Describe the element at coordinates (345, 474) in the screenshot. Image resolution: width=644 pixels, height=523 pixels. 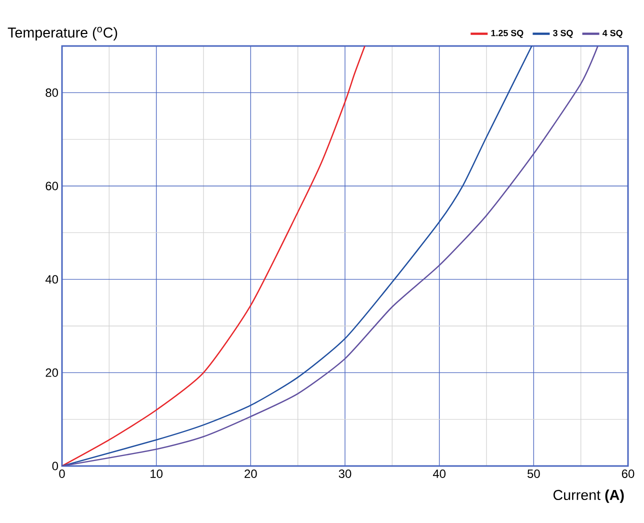
I see `x-tick-label: 30` at that location.